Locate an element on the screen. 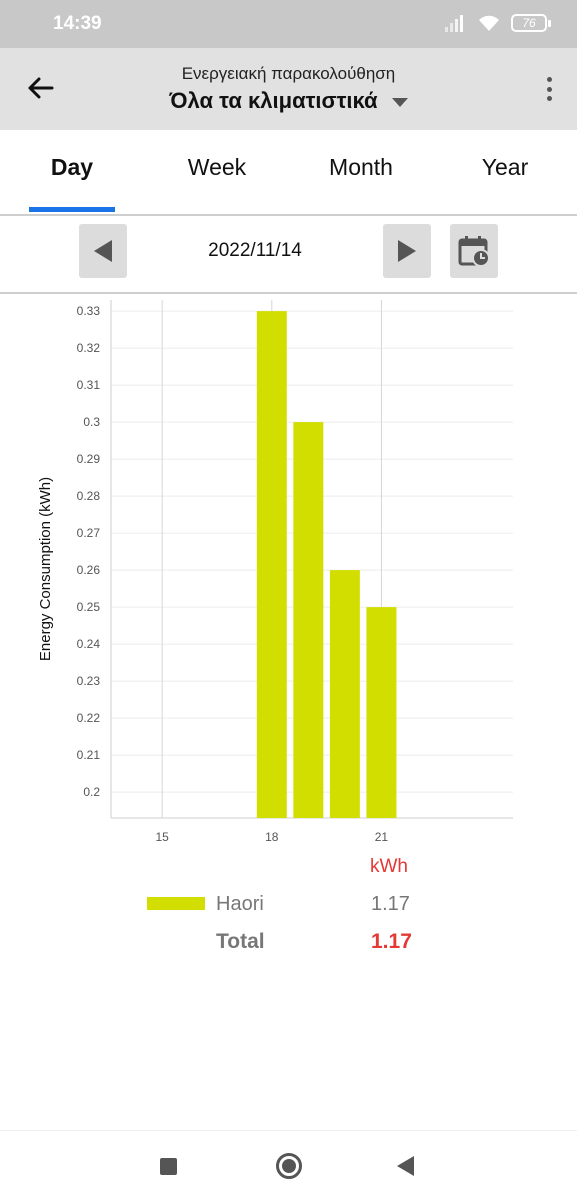 This screenshot has height=1200, width=577. y-tick-label: 0.31 is located at coordinates (89, 385).